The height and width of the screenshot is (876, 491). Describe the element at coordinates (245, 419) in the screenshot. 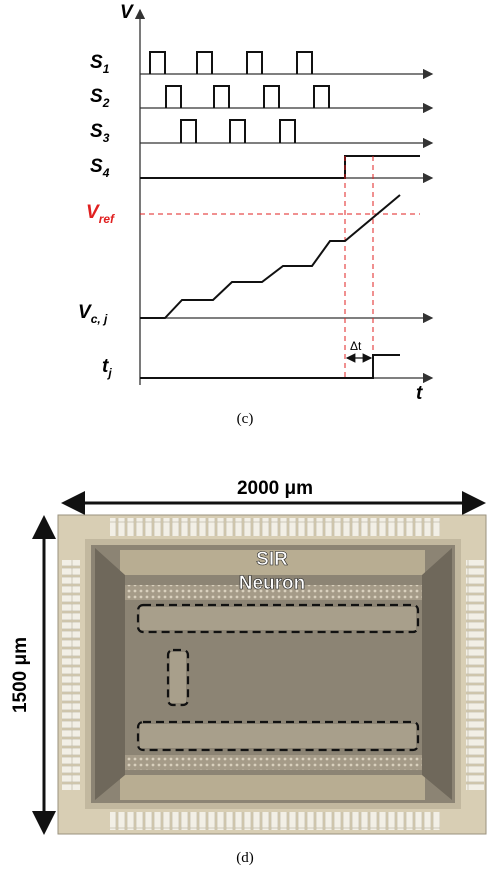

I see `caption: (c)` at that location.